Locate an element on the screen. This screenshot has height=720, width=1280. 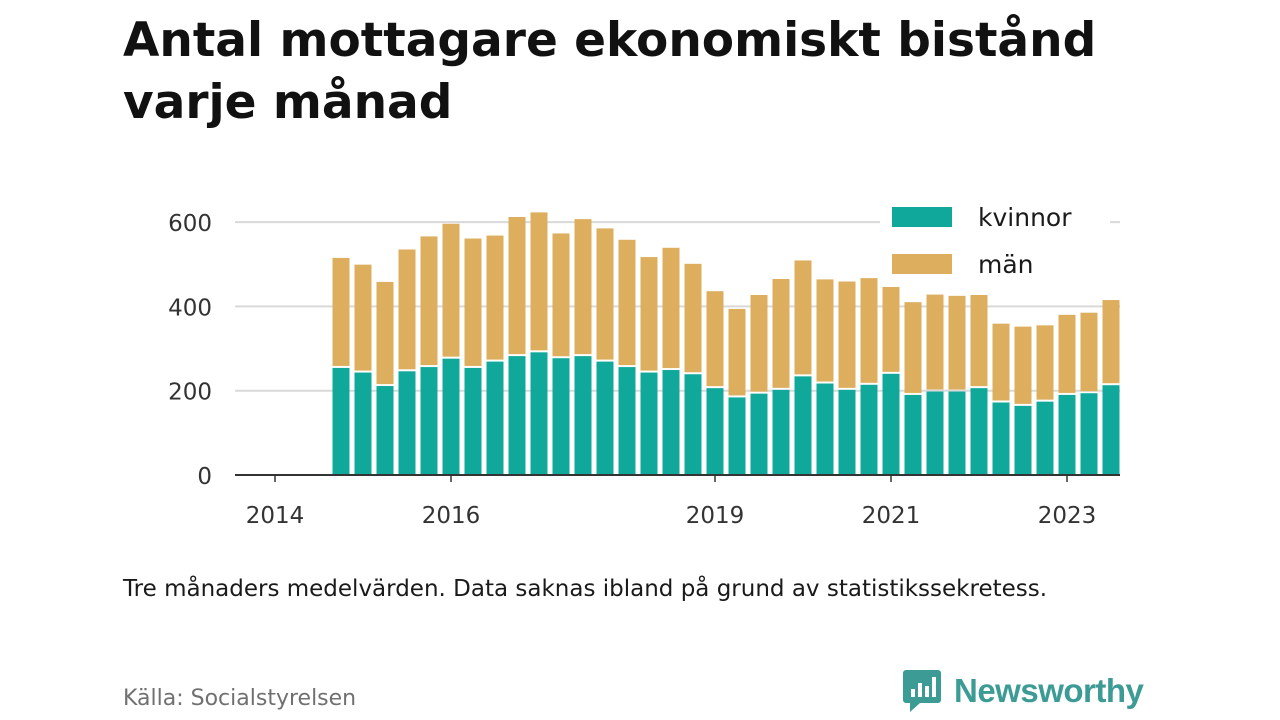
x-tick-label: 2014 is located at coordinates (275, 516).